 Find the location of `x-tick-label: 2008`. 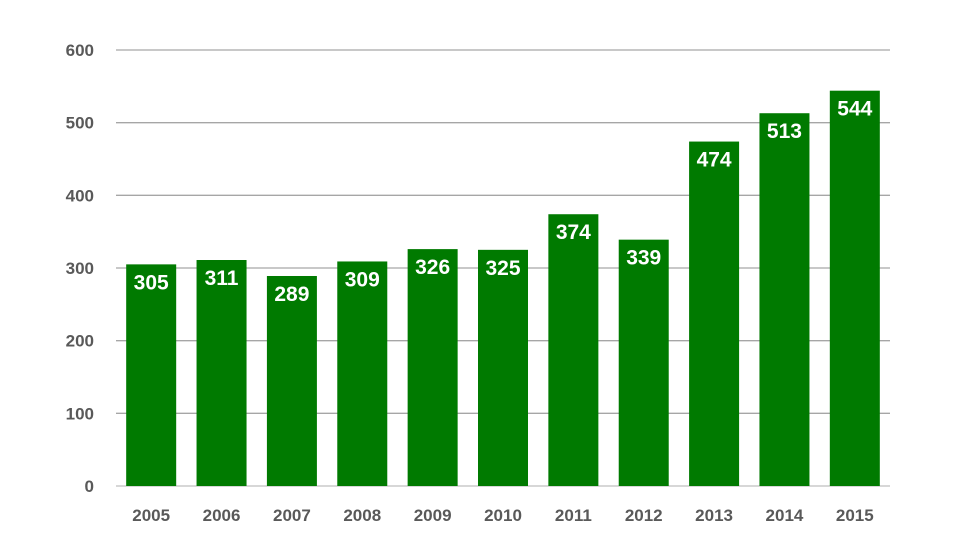

x-tick-label: 2008 is located at coordinates (362, 515).